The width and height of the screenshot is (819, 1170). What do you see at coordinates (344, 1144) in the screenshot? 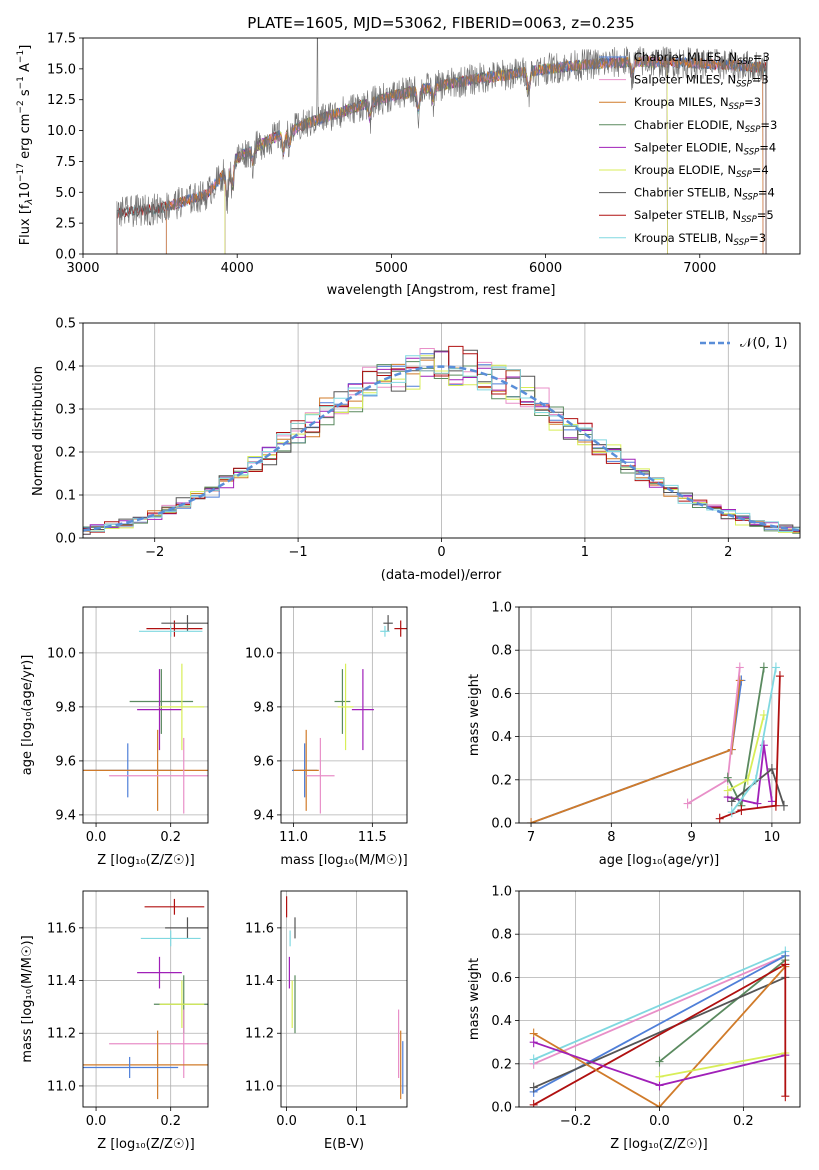
I see `mE-x-label: E(B-V)` at bounding box center [344, 1144].